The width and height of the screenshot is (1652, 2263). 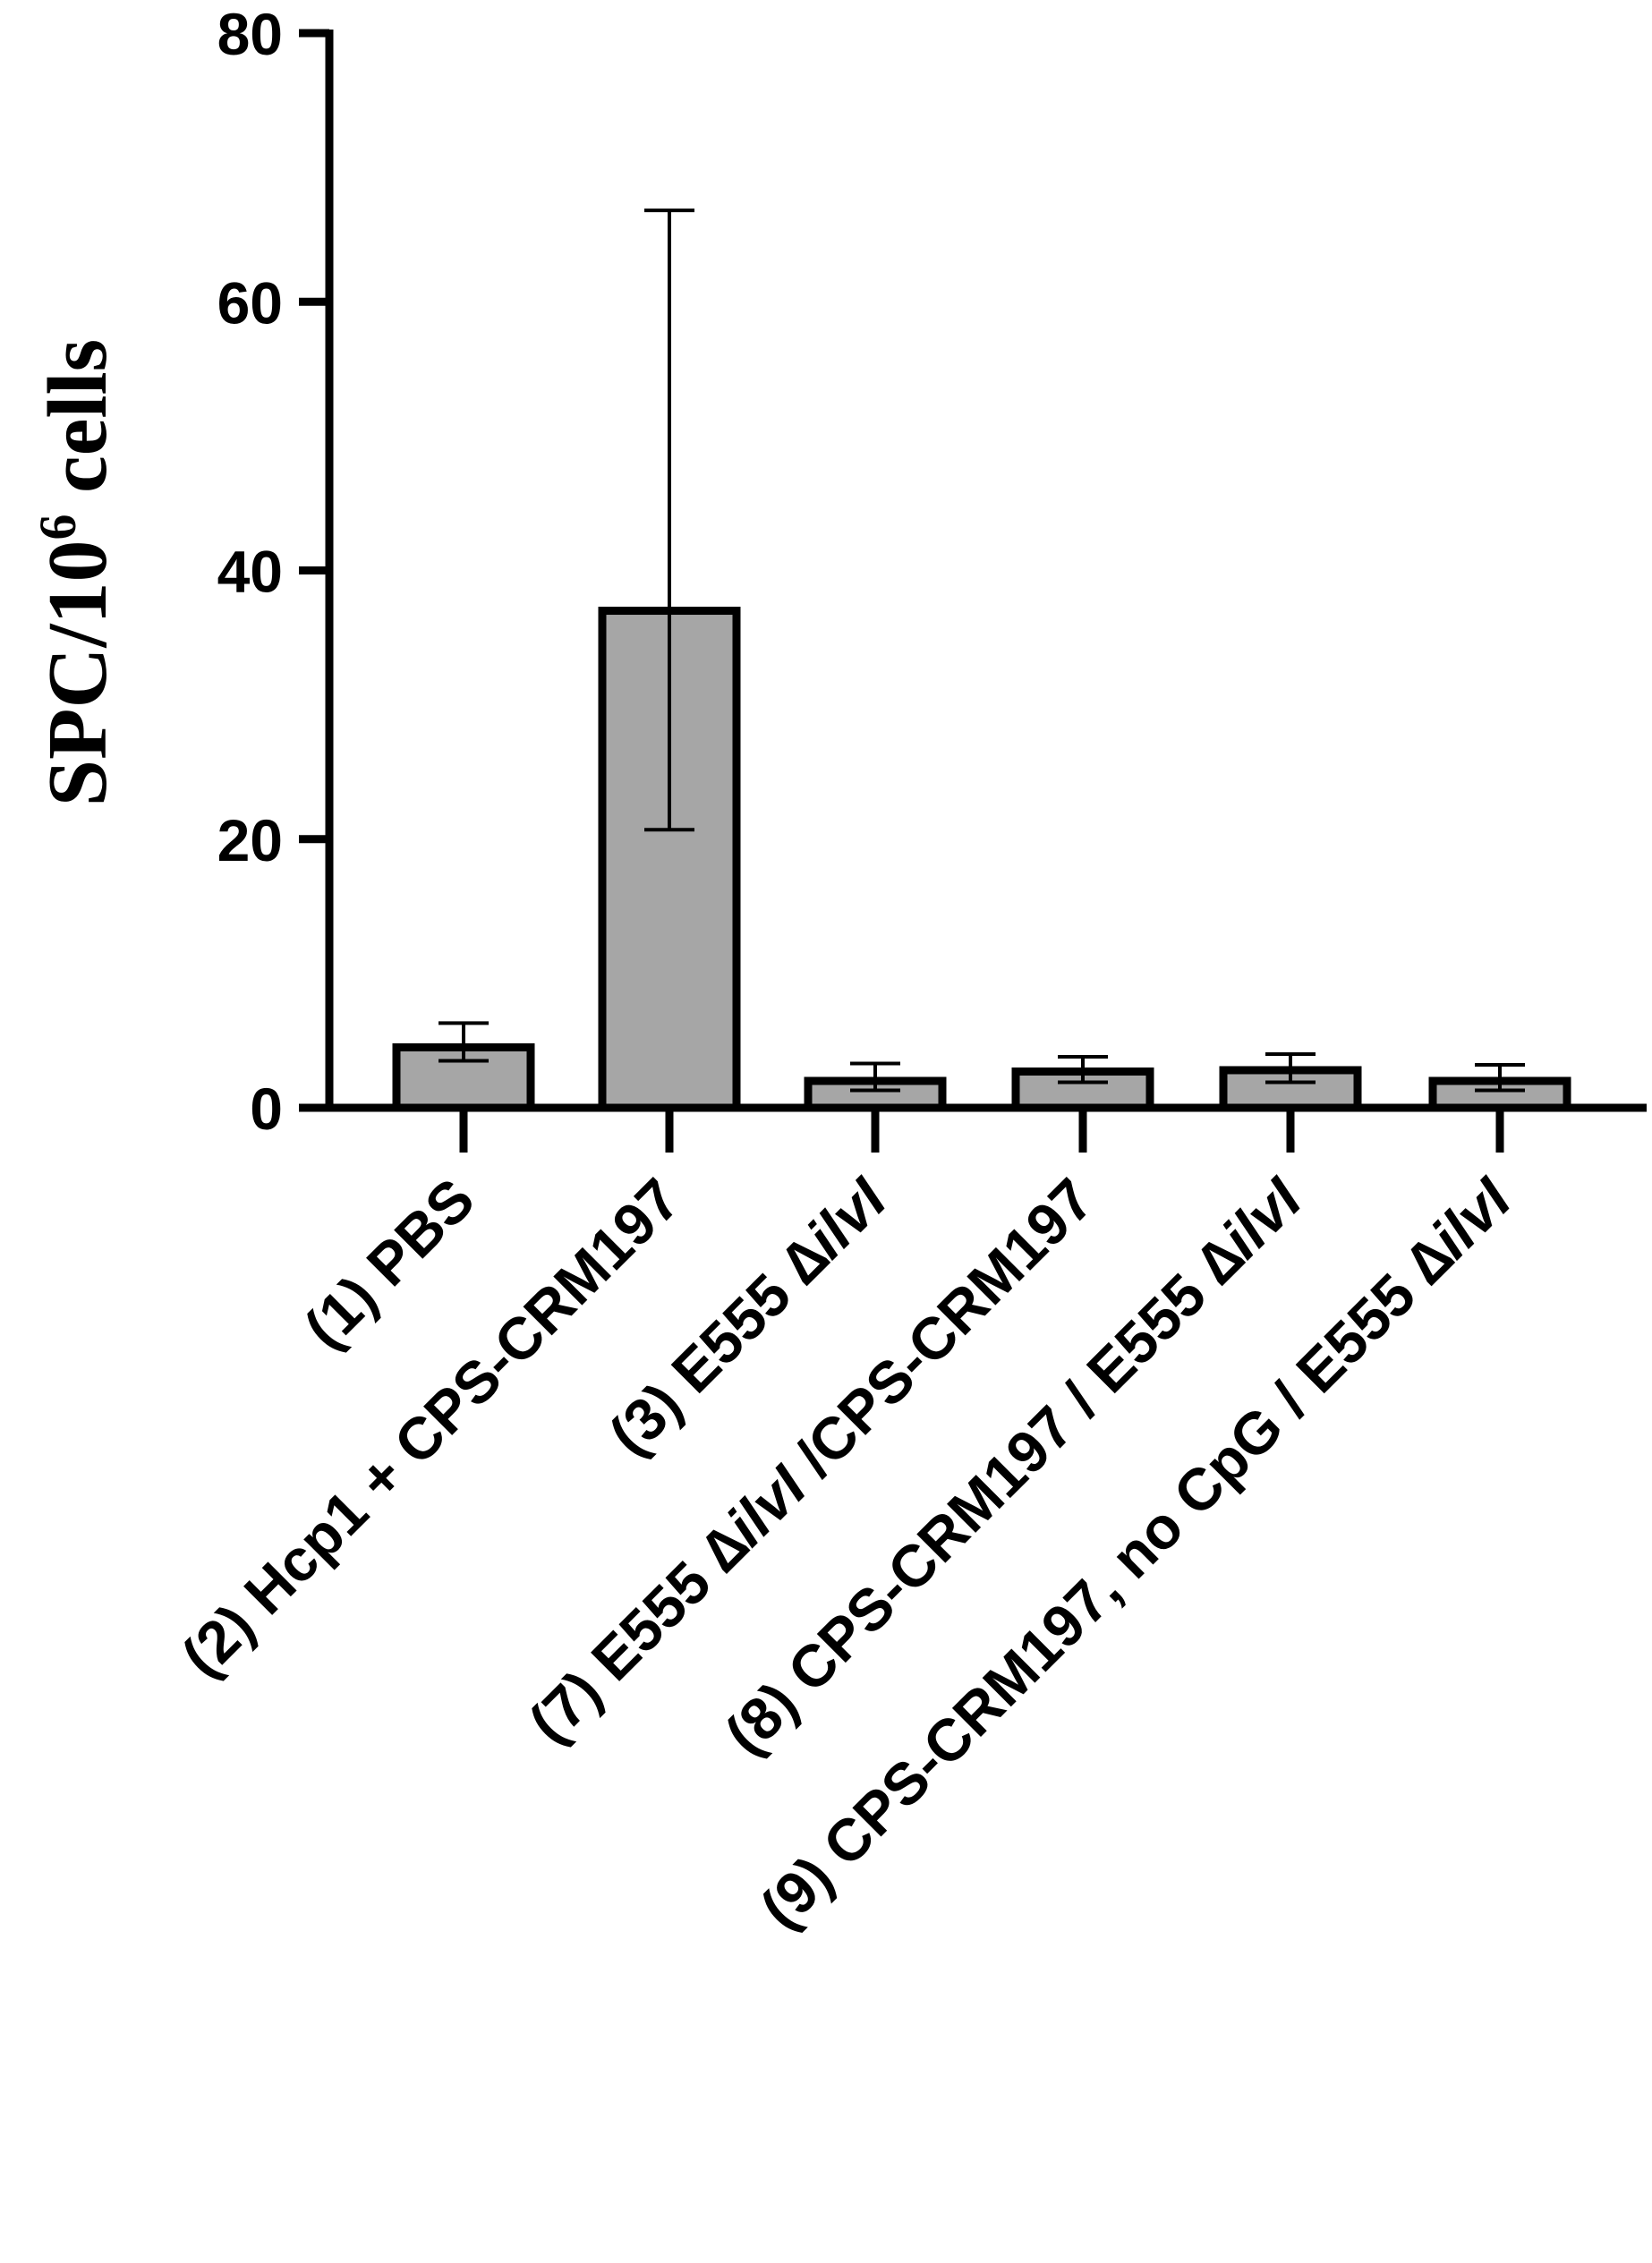 I want to click on y-tick-label: 40, so click(x=250, y=572).